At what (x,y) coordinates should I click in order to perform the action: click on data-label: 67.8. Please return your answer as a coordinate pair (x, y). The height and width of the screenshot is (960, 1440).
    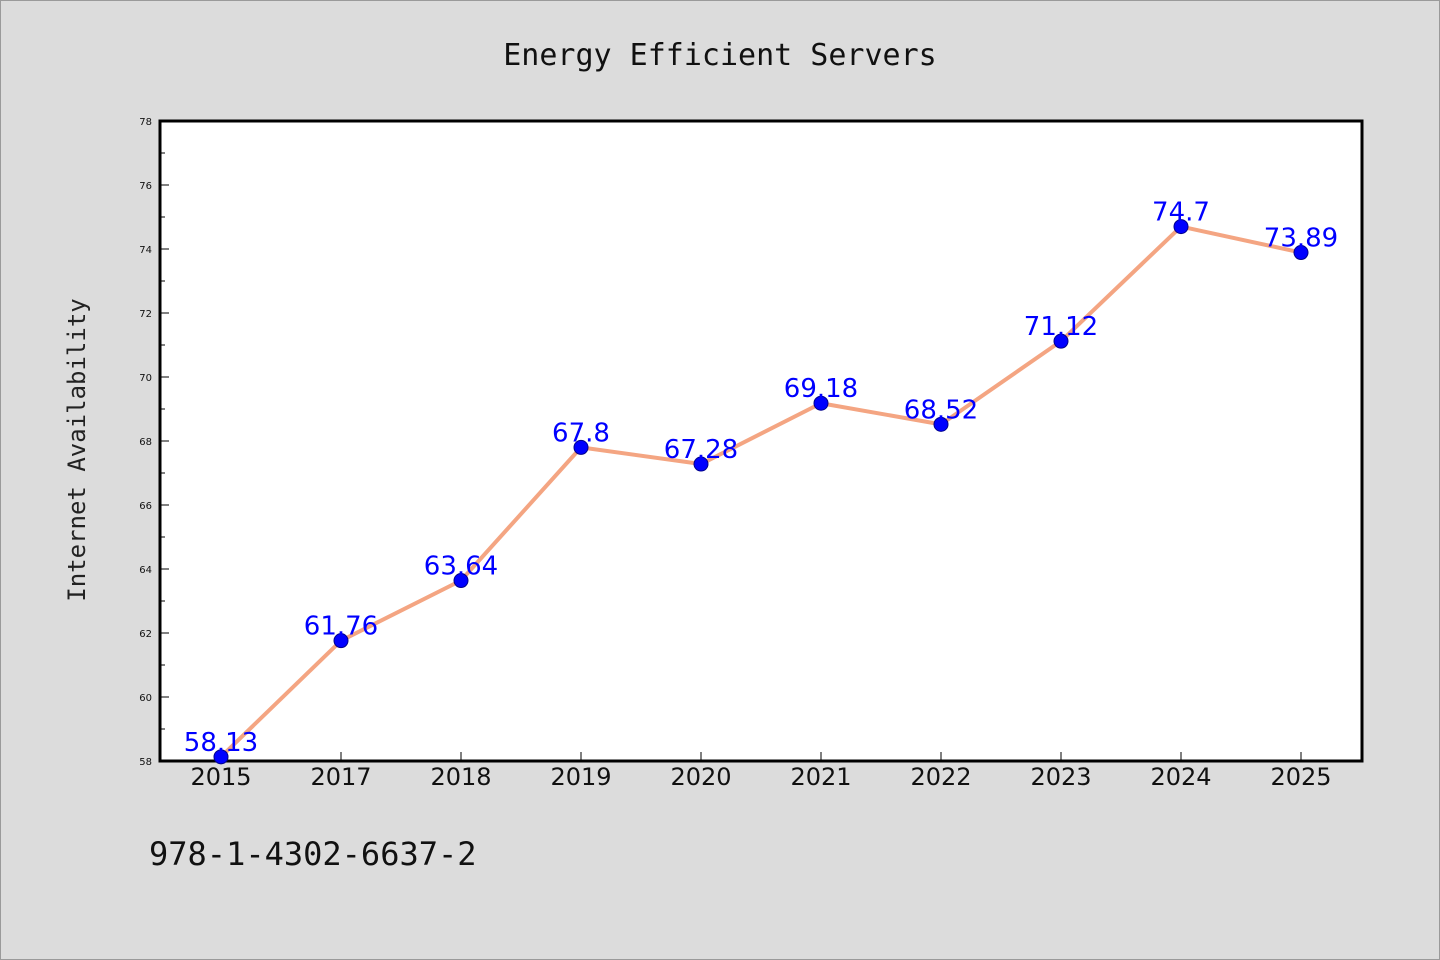
    Looking at the image, I should click on (581, 433).